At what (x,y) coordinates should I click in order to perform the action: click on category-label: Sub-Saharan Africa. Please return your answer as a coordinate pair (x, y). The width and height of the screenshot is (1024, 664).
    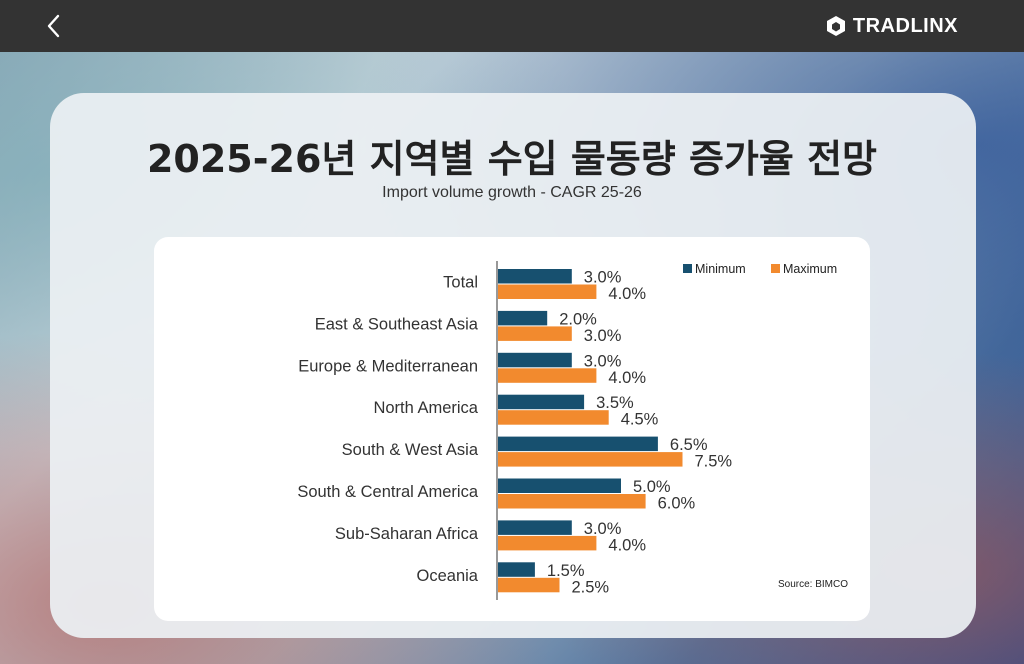
    Looking at the image, I should click on (407, 534).